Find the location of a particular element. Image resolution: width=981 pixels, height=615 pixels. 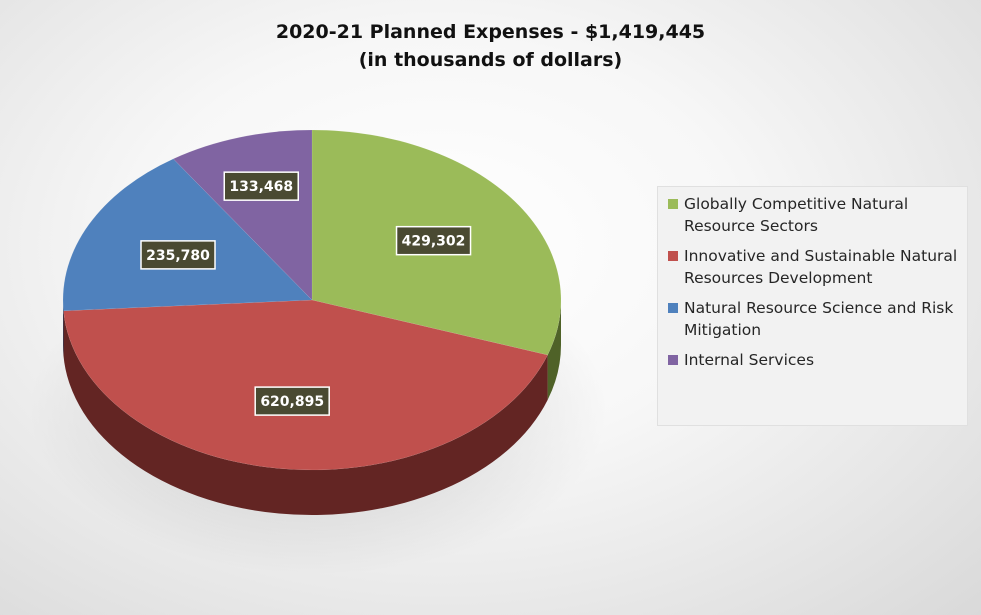

legend-label-3: Internal Services is located at coordinates (749, 360).